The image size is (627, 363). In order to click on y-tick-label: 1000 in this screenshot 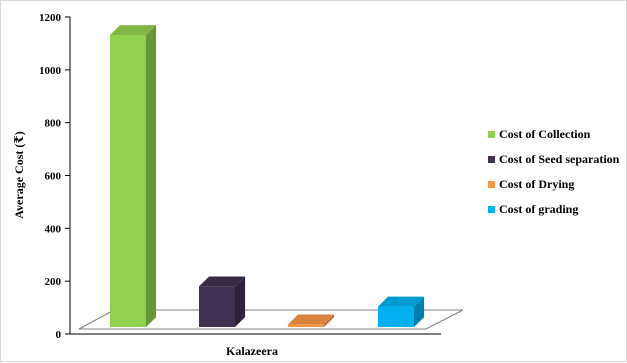, I will do `click(50, 71)`.